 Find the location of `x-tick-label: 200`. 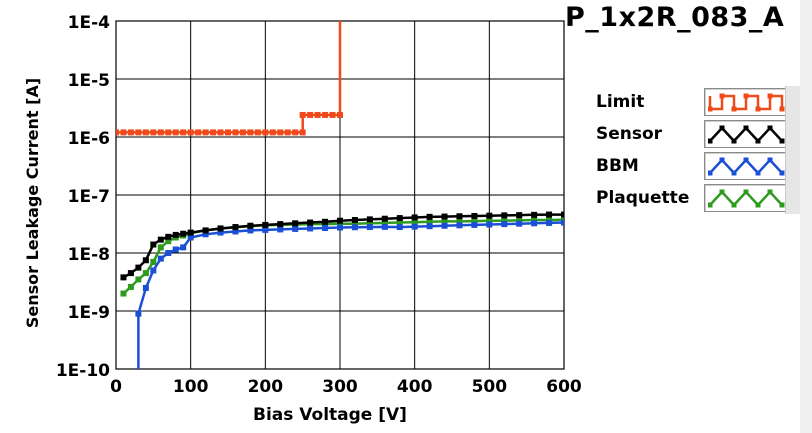

x-tick-label: 200 is located at coordinates (266, 387).